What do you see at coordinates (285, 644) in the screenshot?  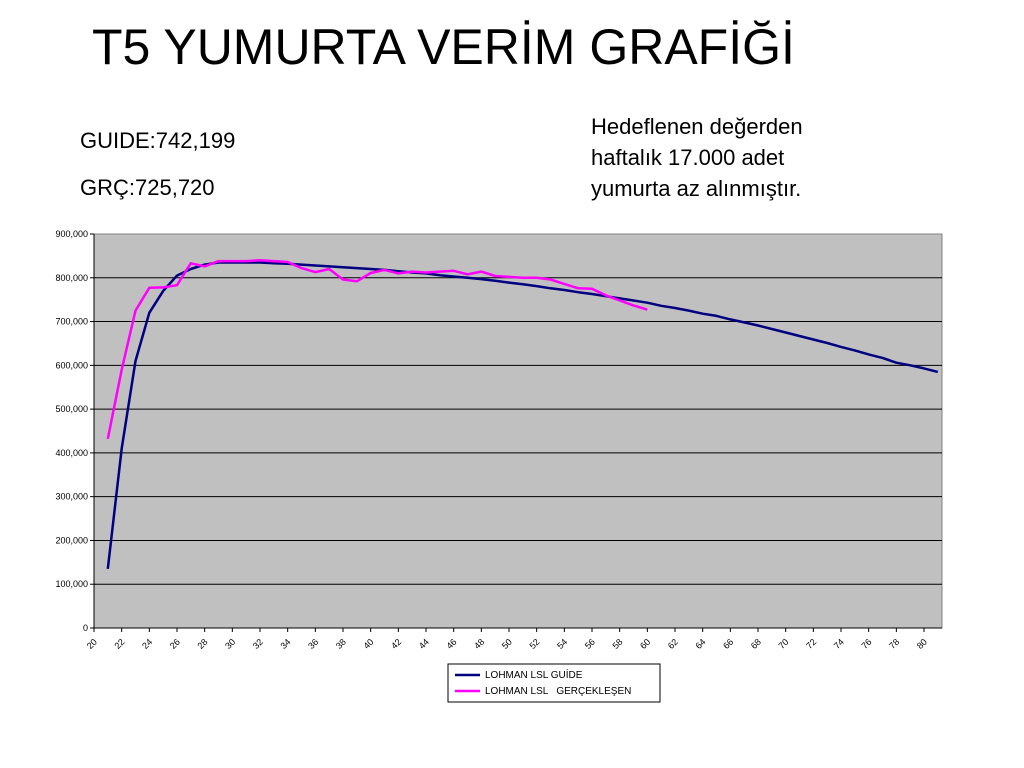 I see `x-tick-label: 34` at bounding box center [285, 644].